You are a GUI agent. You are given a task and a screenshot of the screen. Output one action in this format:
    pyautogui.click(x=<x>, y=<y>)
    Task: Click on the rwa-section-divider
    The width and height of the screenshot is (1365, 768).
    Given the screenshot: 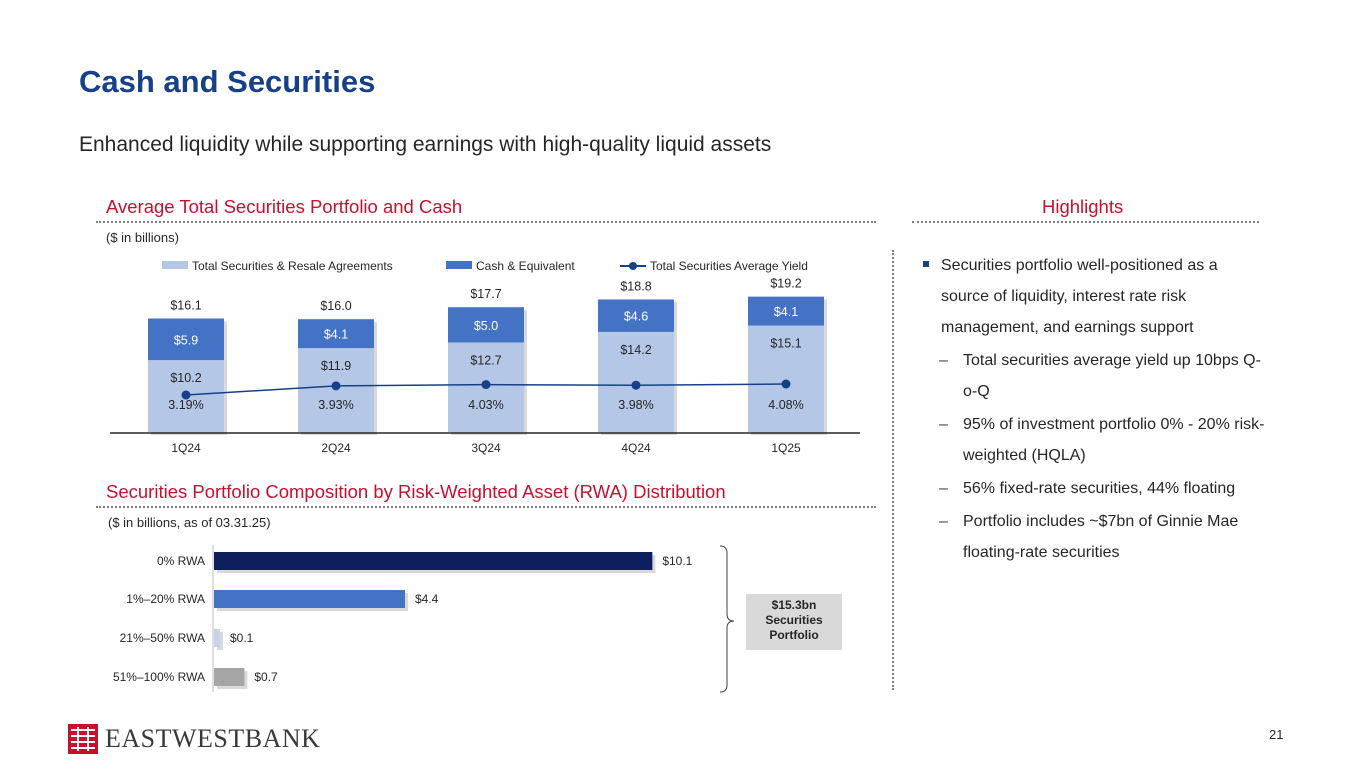 What is the action you would take?
    pyautogui.click(x=486, y=507)
    